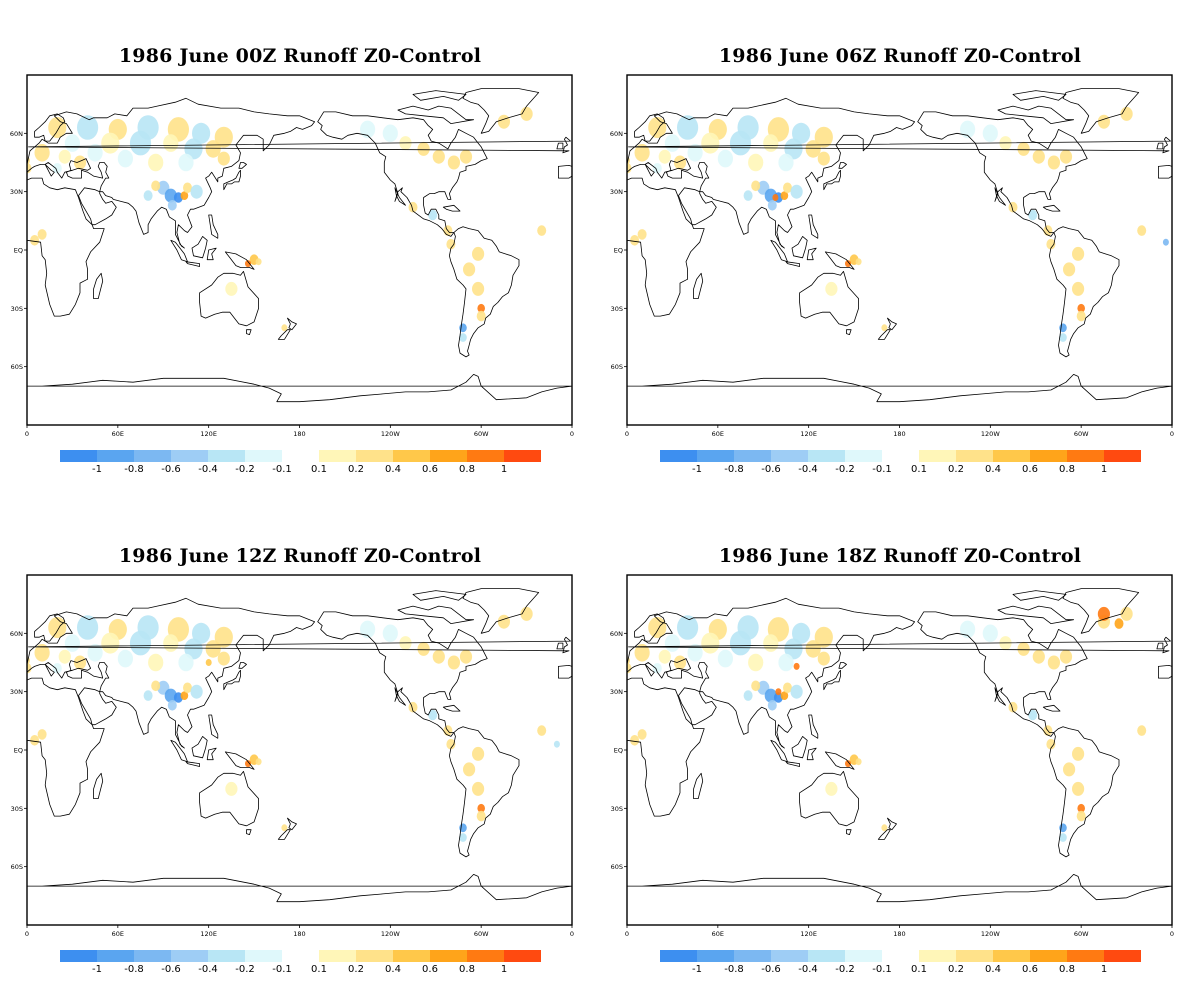  Describe the element at coordinates (990, 934) in the screenshot. I see `lon-tick-label: 120W` at that location.